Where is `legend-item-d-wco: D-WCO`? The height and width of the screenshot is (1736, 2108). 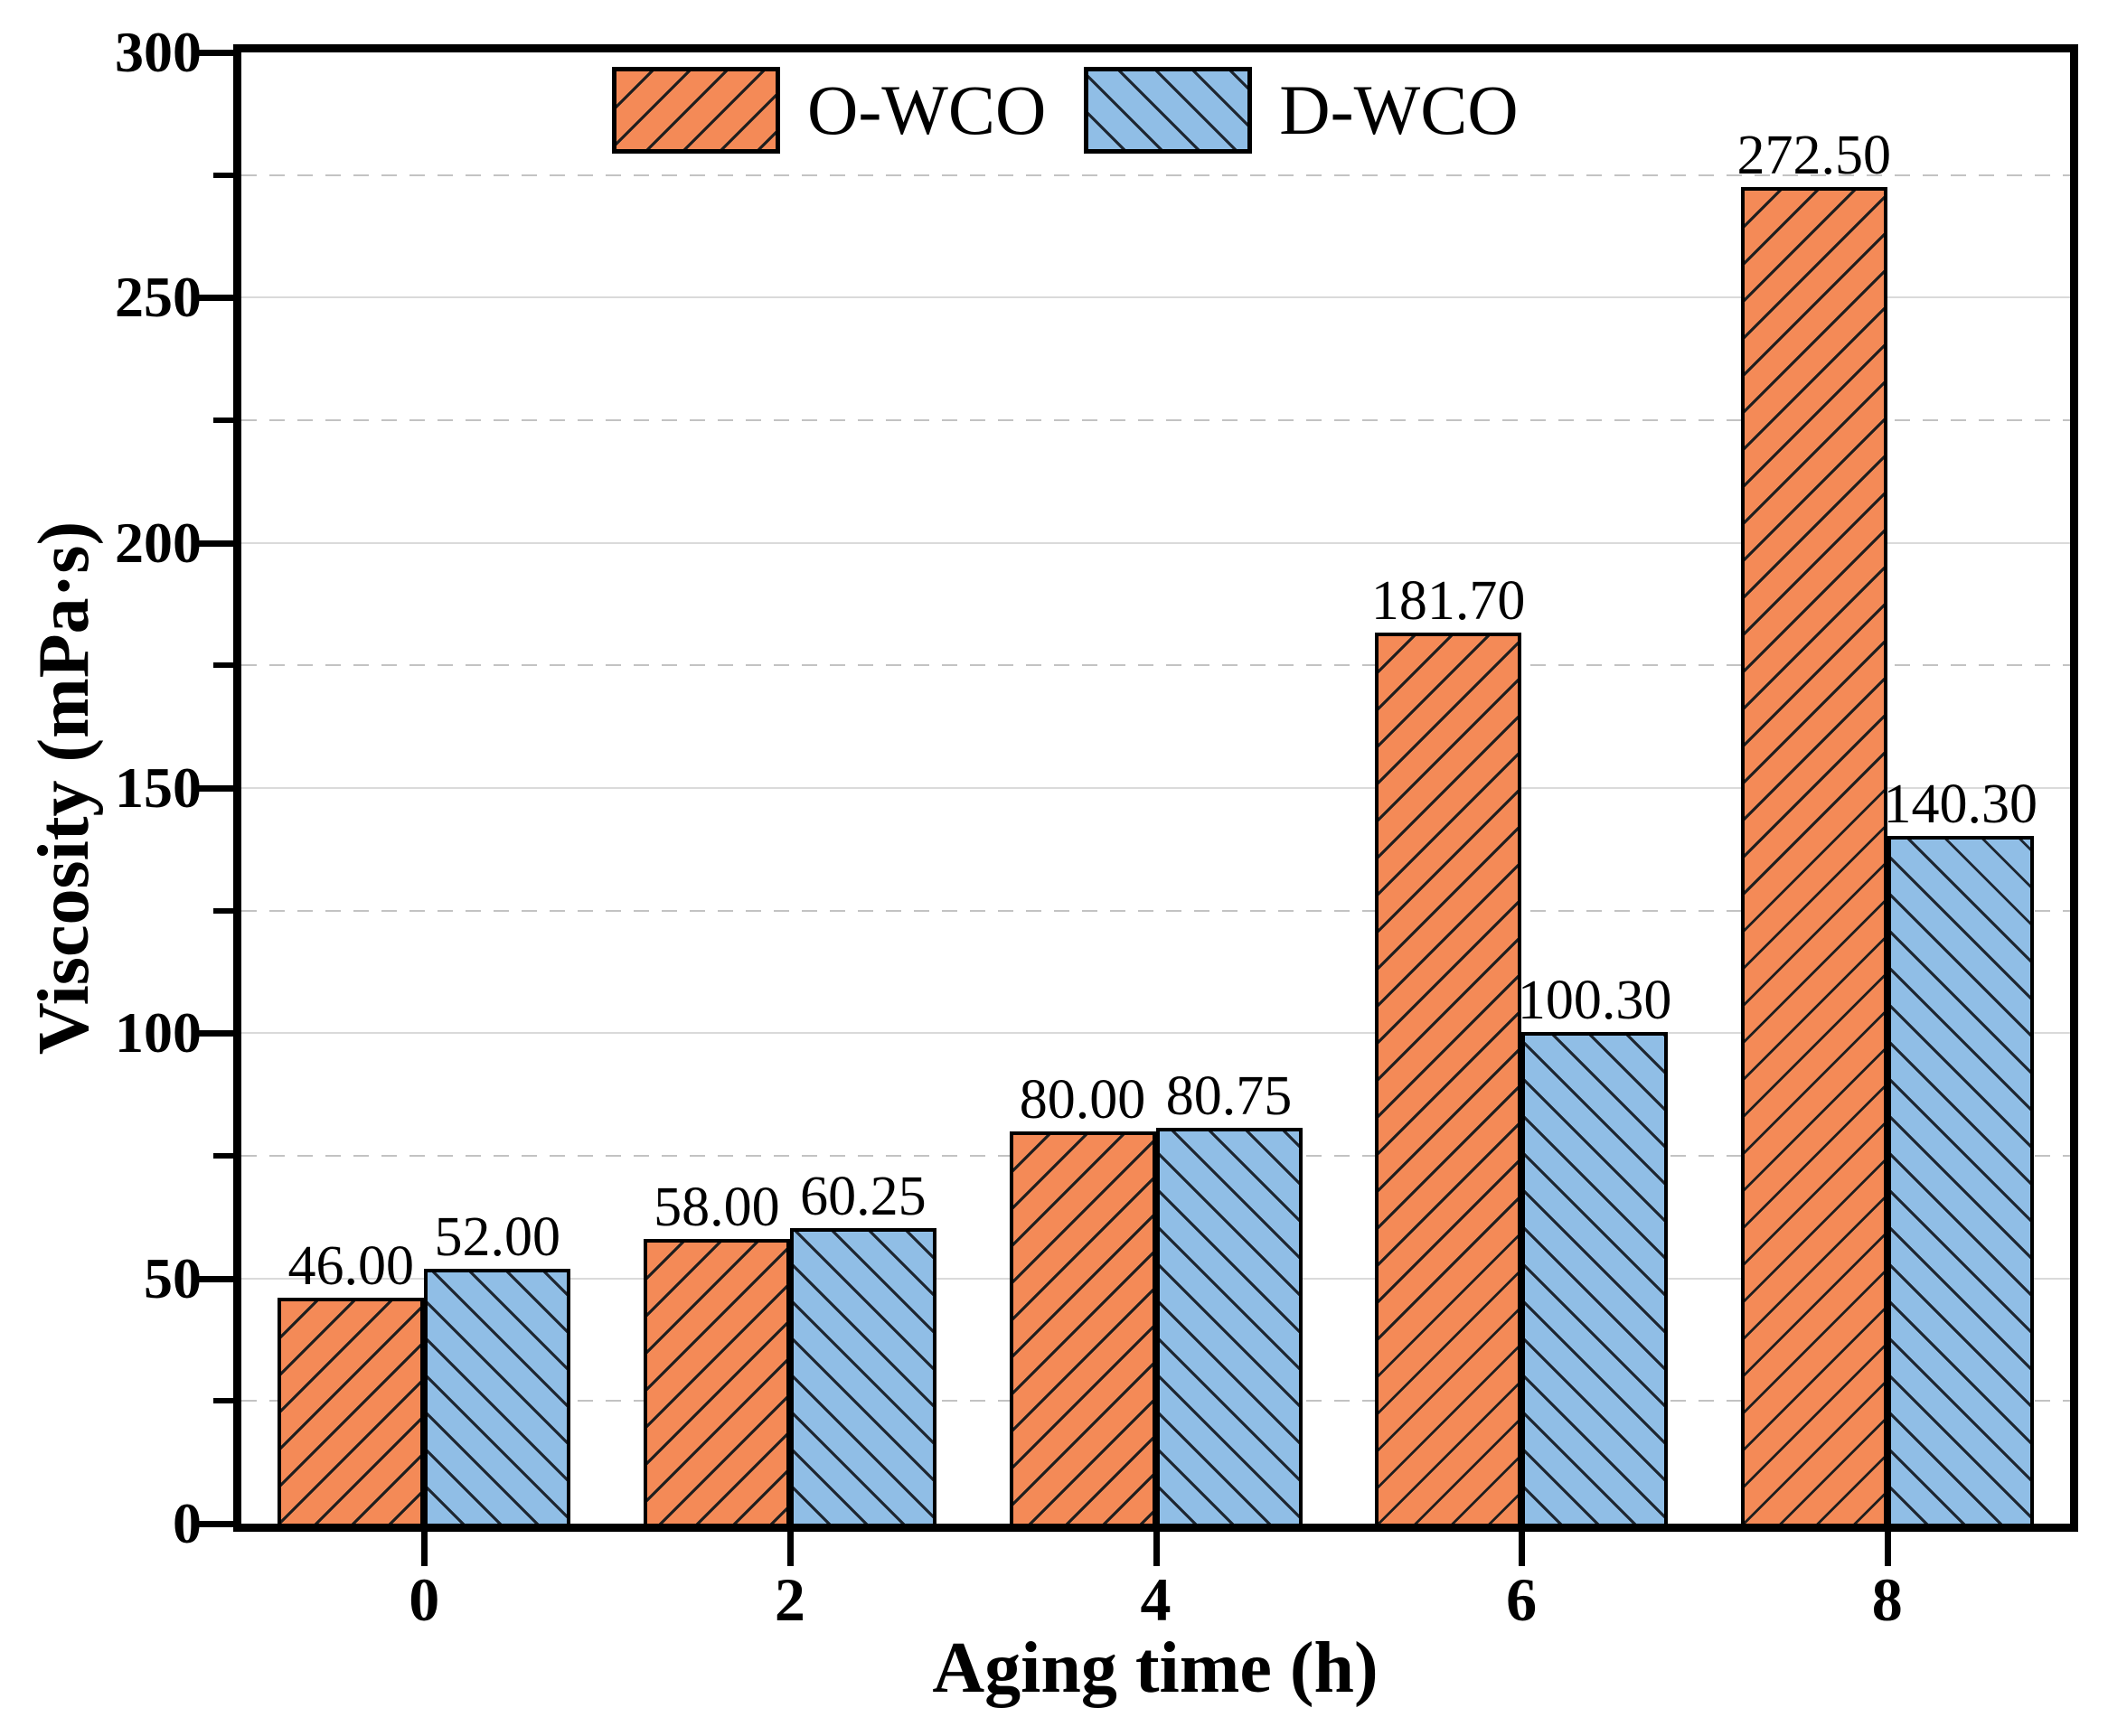 legend-item-d-wco: D-WCO is located at coordinates (1301, 111).